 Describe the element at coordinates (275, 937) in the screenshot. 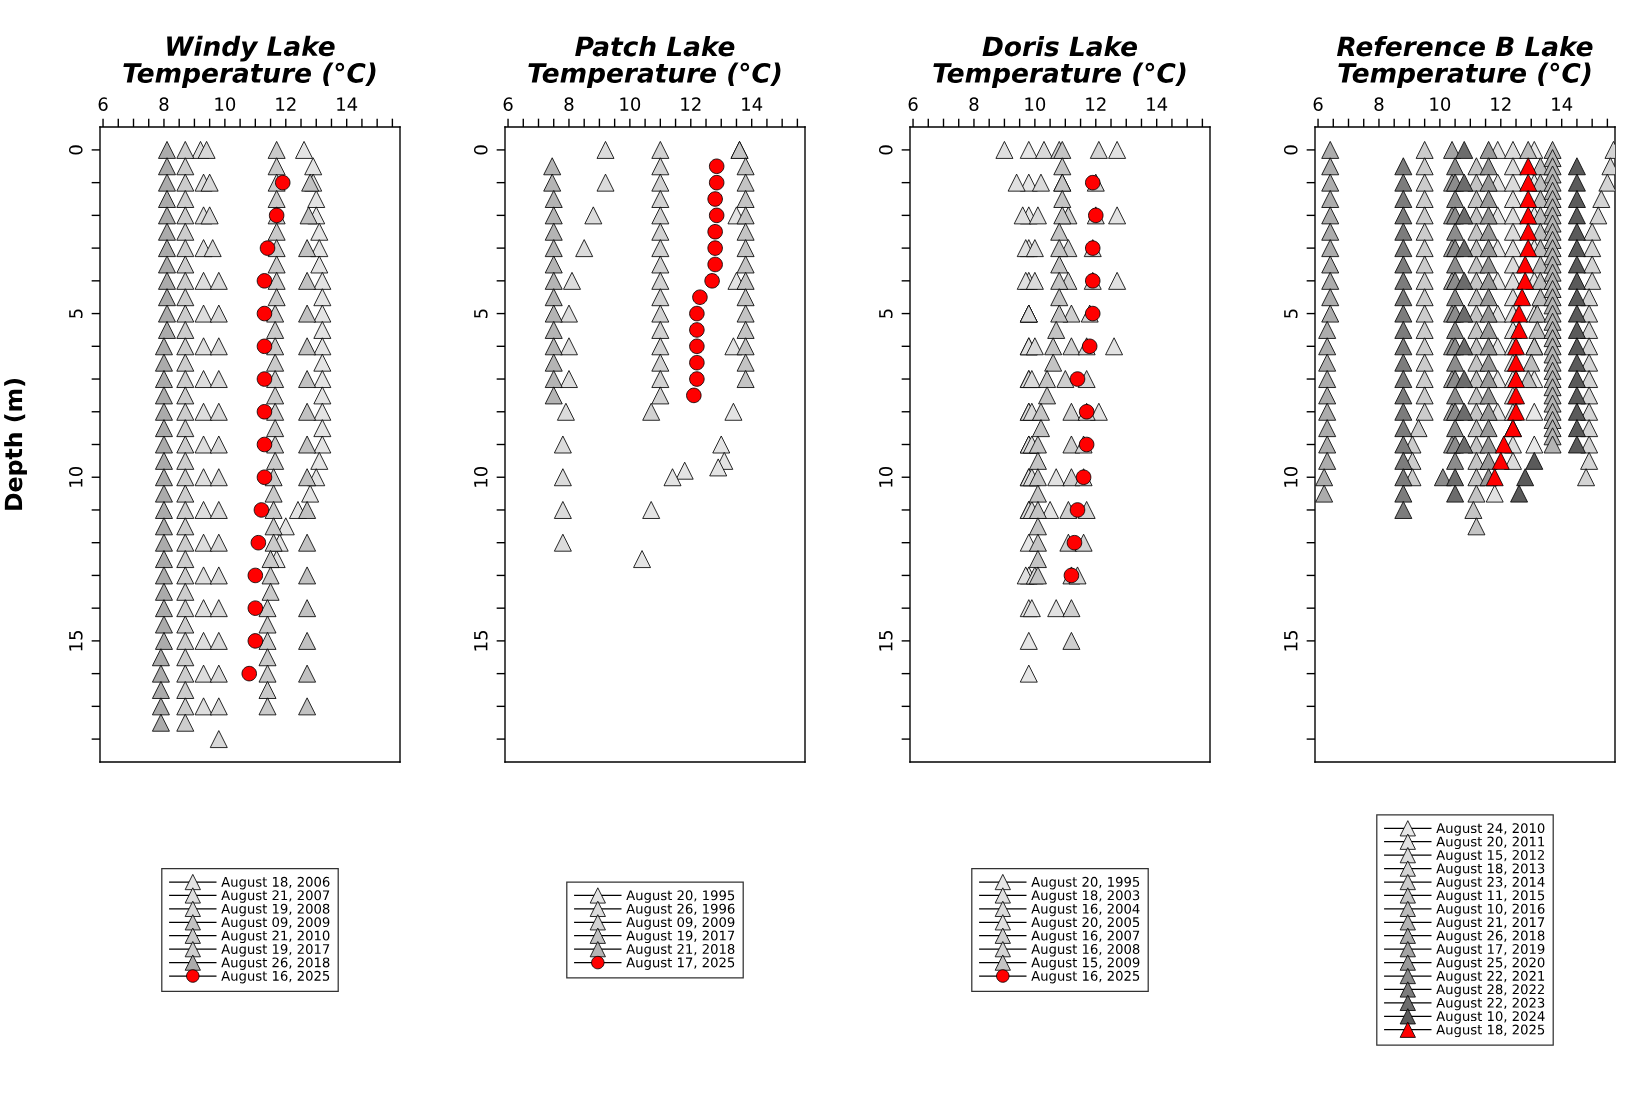

I see `legend-label: August 21, 2010` at that location.